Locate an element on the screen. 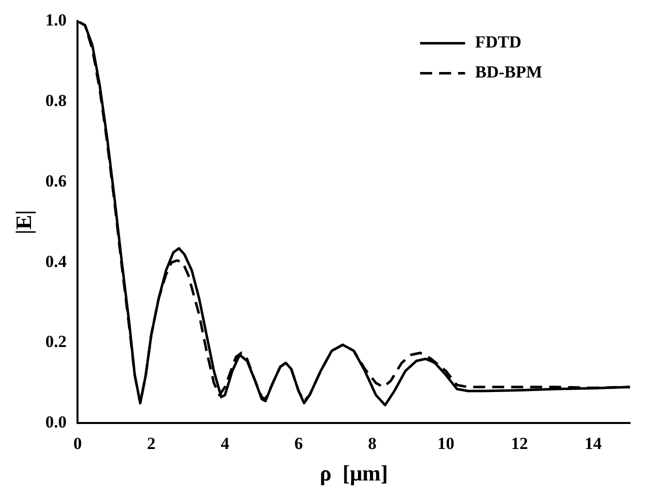 This screenshot has height=500, width=654. y-tick-label: 0.6 is located at coordinates (56, 180).